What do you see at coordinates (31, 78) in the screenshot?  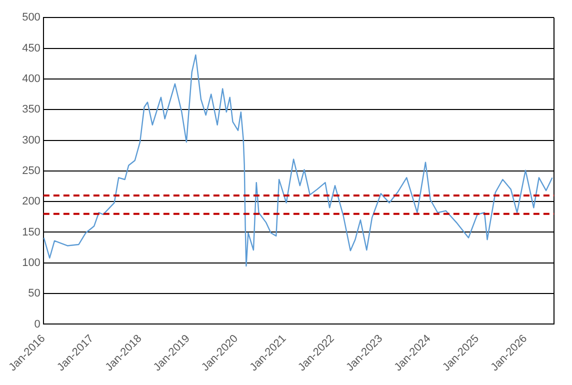 I see `y-tick-label: 400` at bounding box center [31, 78].